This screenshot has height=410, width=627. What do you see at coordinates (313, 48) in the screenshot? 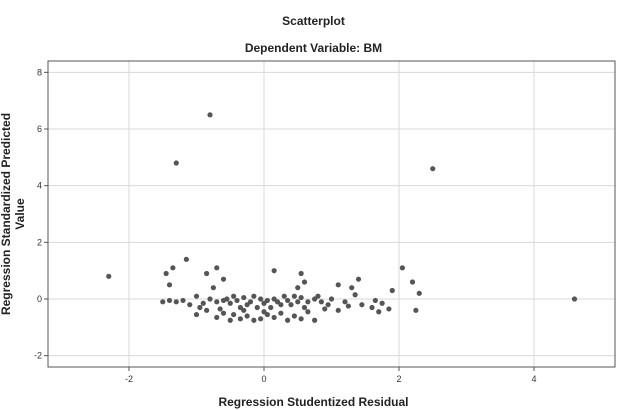
I see `chart-subtitle: Dependent Variable: BM` at bounding box center [313, 48].